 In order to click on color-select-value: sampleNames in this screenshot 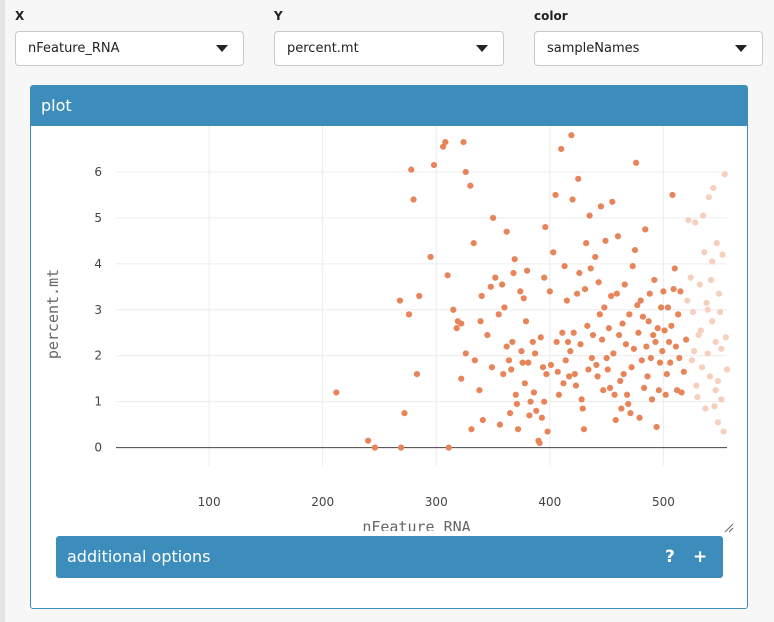, I will do `click(593, 48)`.